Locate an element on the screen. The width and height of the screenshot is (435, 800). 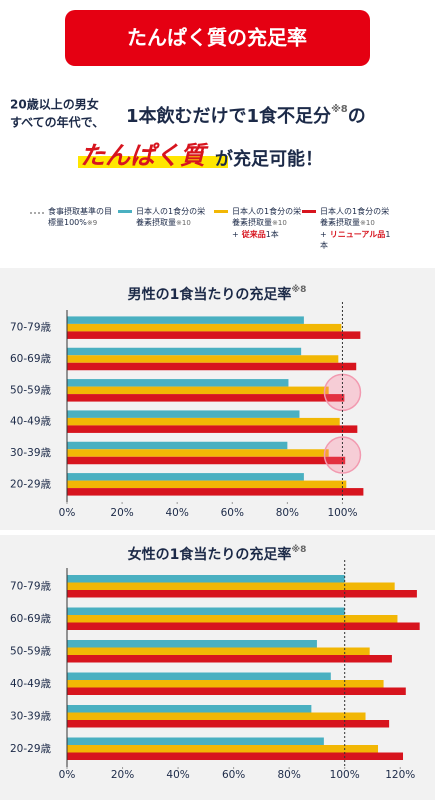
page-title: たんぱく質の充足率 is located at coordinates (217, 38).